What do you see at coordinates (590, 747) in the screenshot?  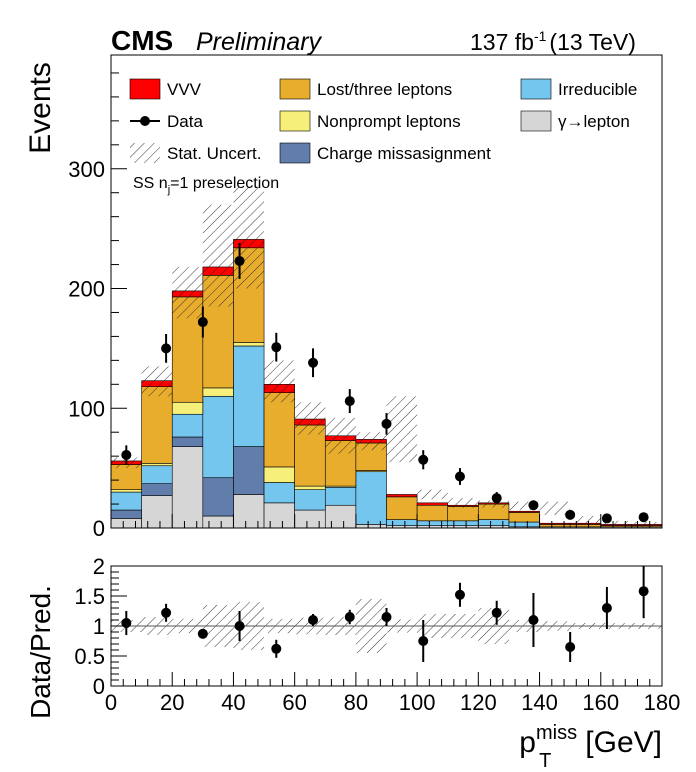 I see `x-axis-label: pmiss T[GeV]` at bounding box center [590, 747].